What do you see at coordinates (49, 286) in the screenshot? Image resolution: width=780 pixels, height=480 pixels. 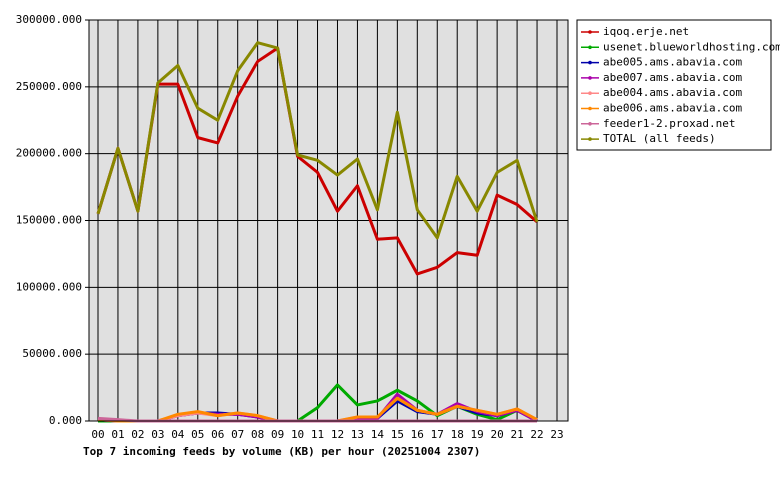 I see `y-tick-label: 100000.000` at bounding box center [49, 286].